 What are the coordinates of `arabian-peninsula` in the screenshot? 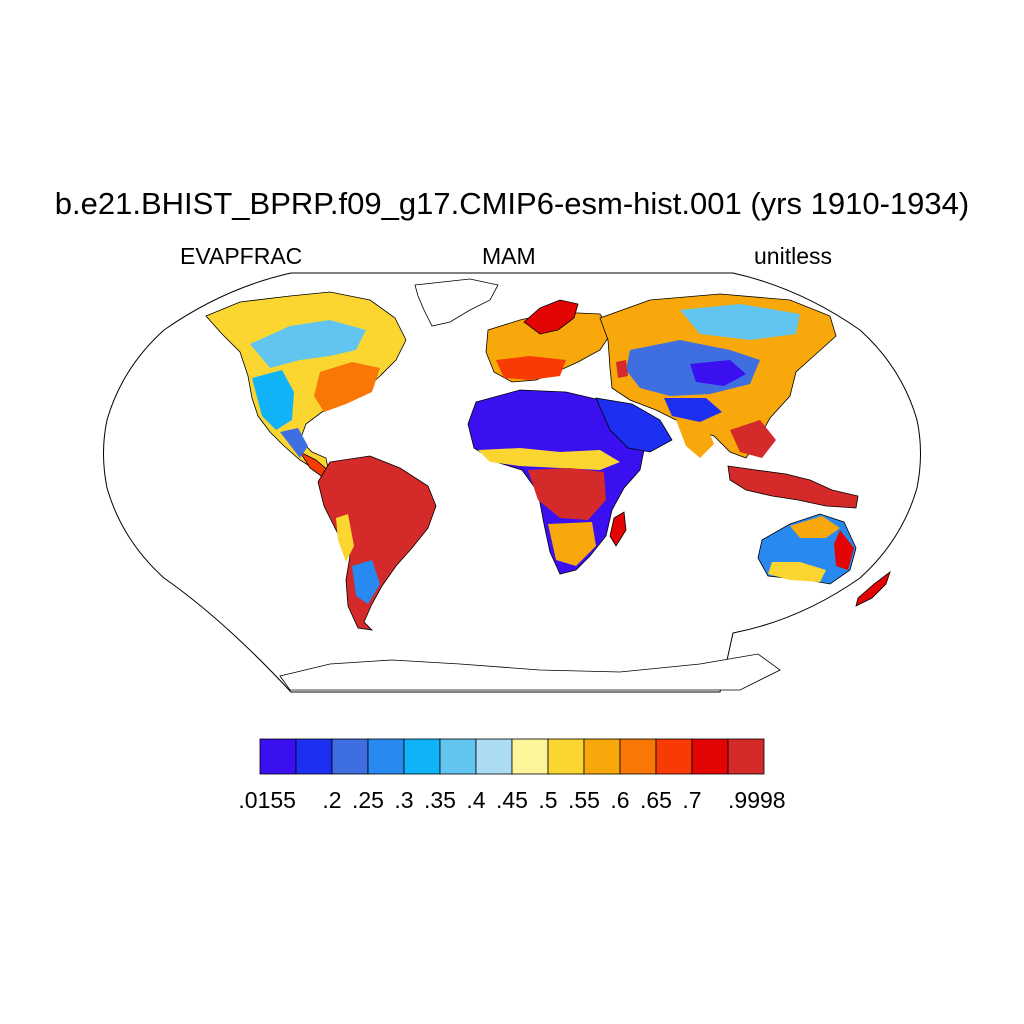 It's located at (634, 425).